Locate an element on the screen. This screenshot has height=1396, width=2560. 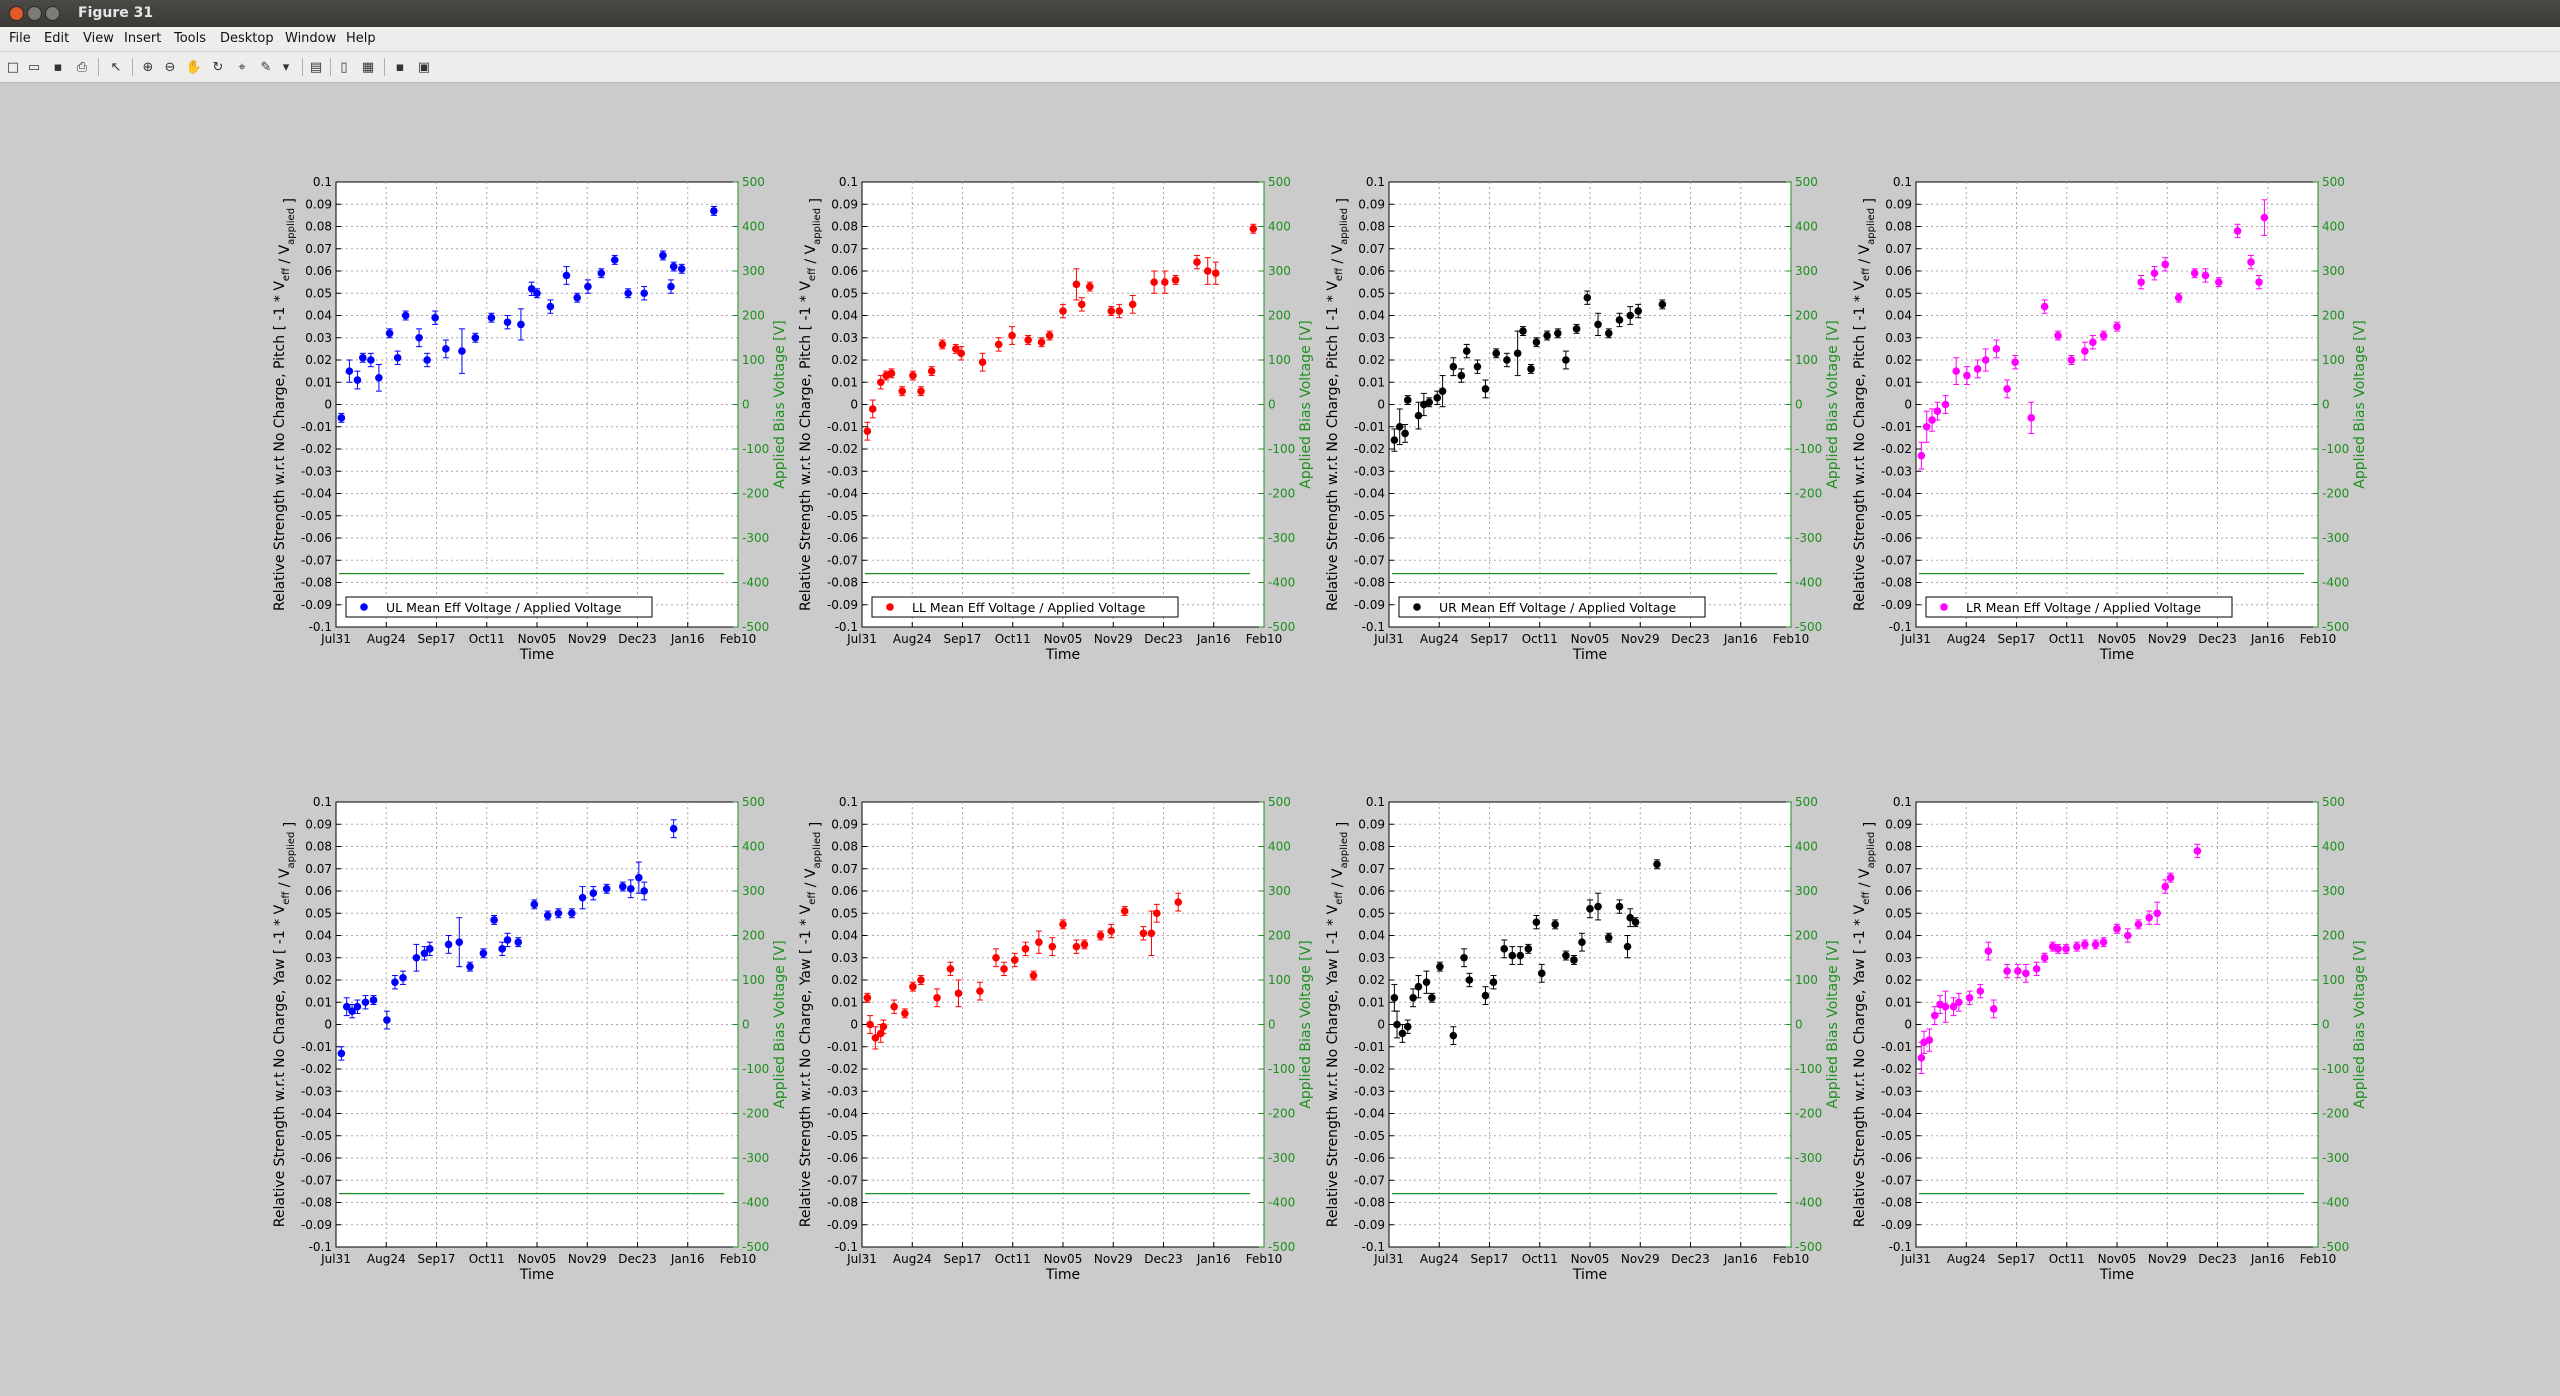
close-window-icon is located at coordinates (16, 13).